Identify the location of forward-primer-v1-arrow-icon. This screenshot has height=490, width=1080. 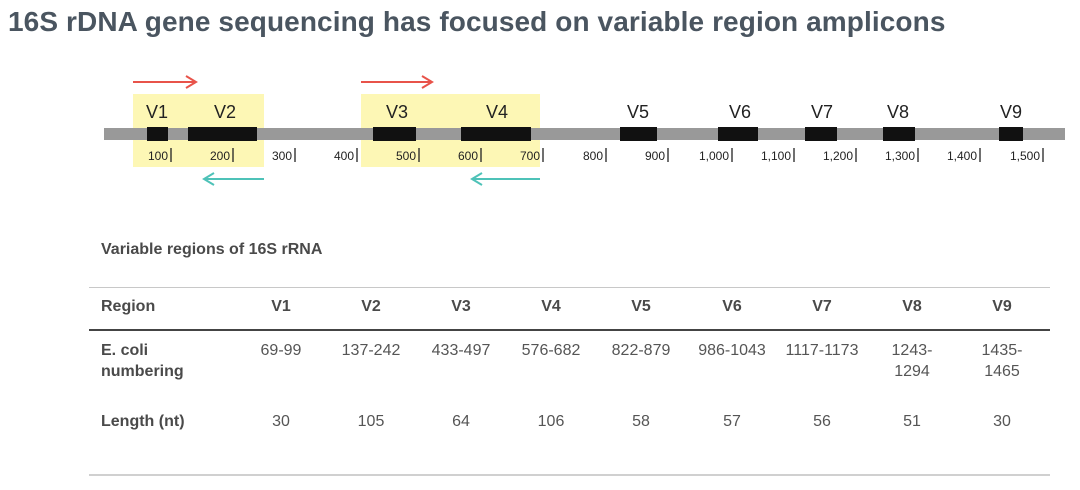
(165, 82).